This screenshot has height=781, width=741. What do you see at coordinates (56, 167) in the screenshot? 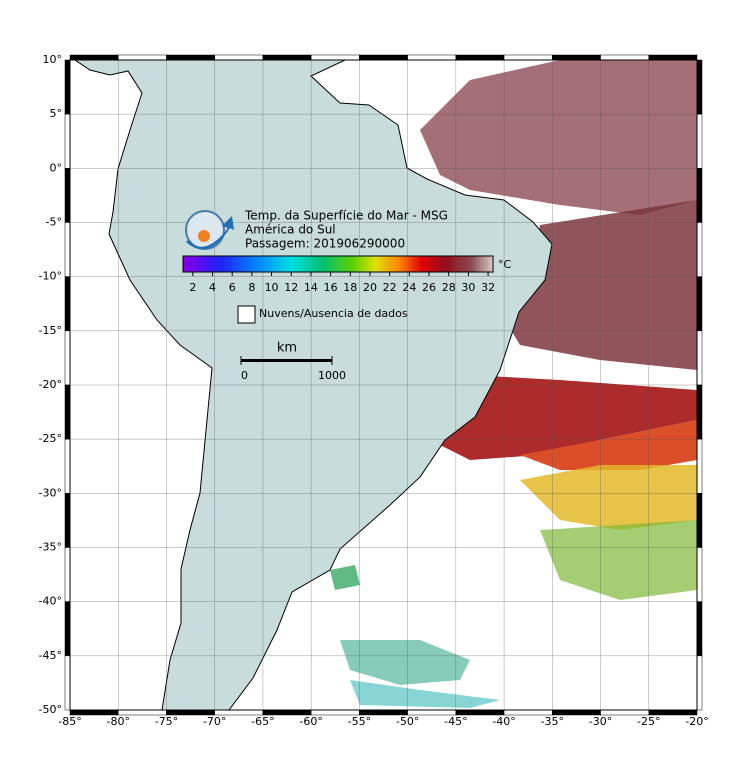
I see `lat-tick-label: 0°` at bounding box center [56, 167].